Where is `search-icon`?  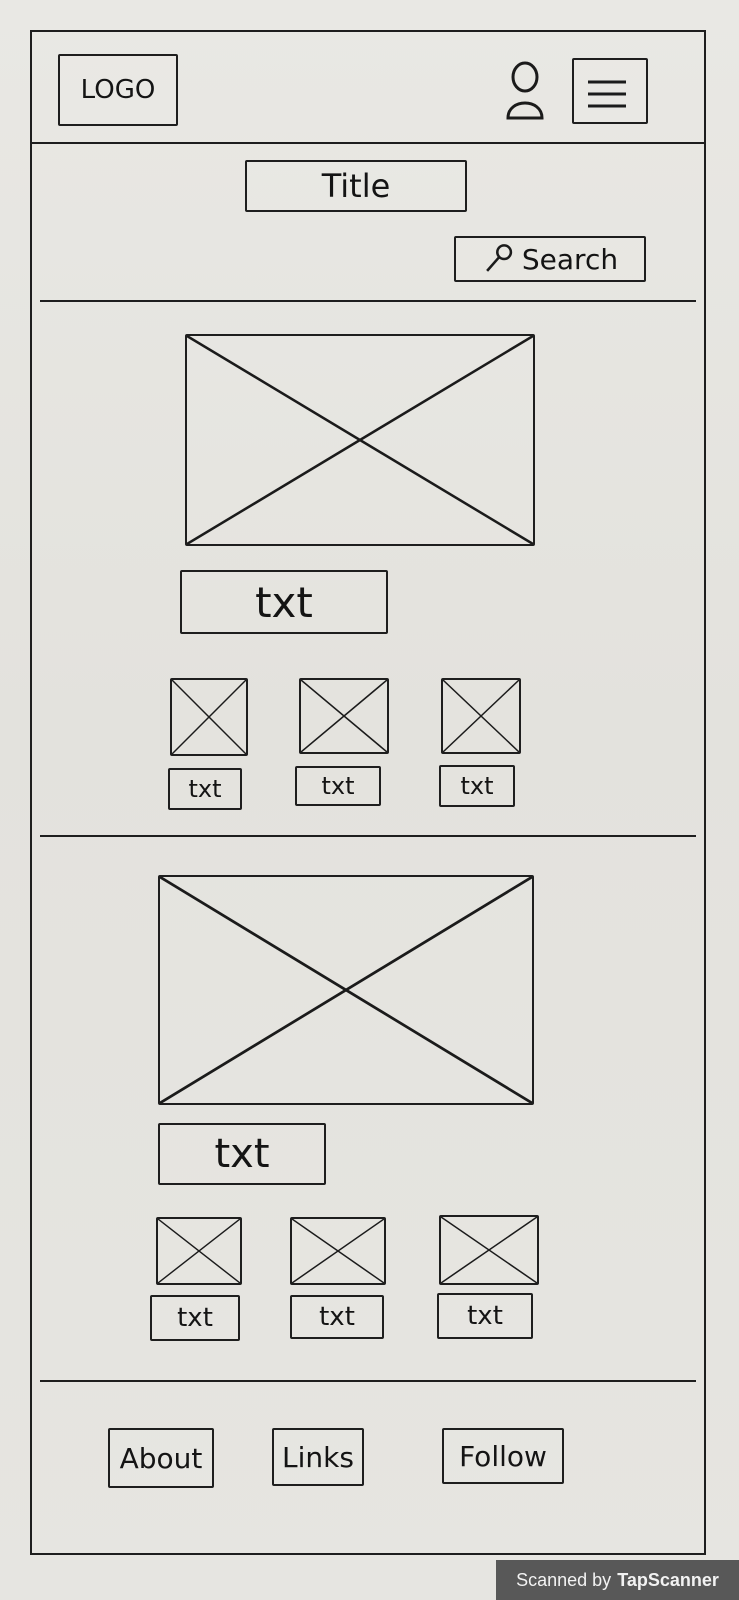
search-icon is located at coordinates (499, 258).